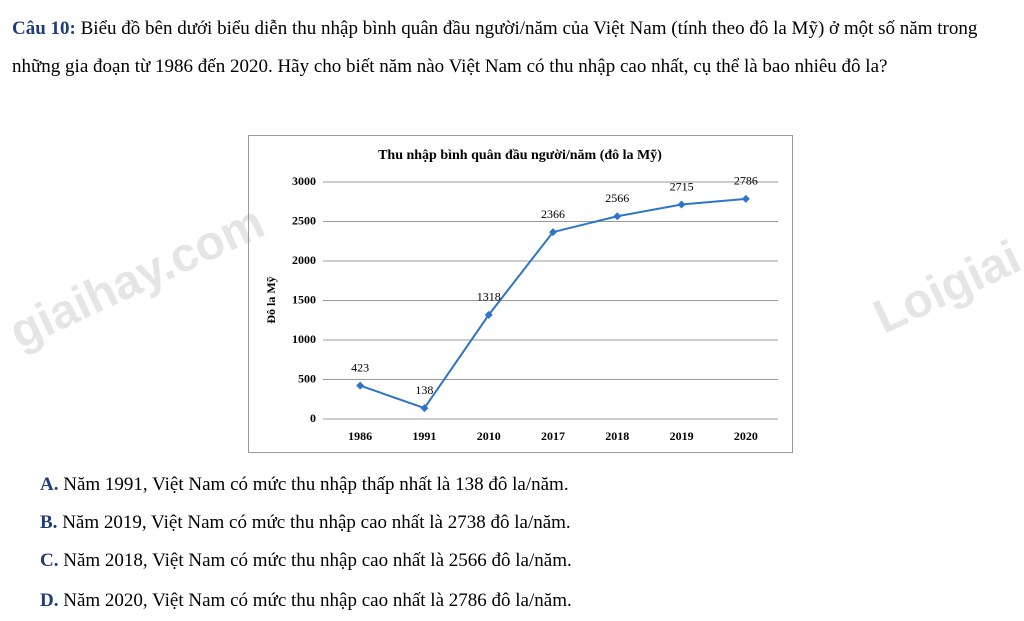  I want to click on x-tick-label: 2010, so click(489, 436).